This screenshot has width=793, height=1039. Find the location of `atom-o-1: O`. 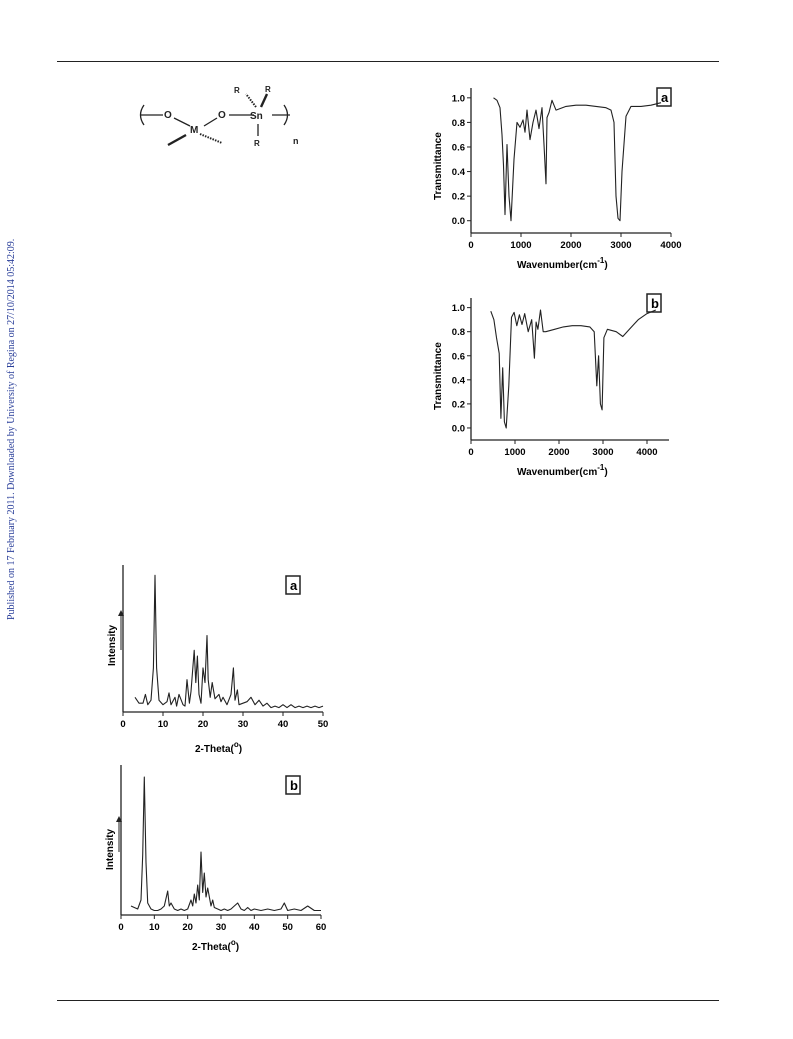

atom-o-1: O is located at coordinates (168, 115).